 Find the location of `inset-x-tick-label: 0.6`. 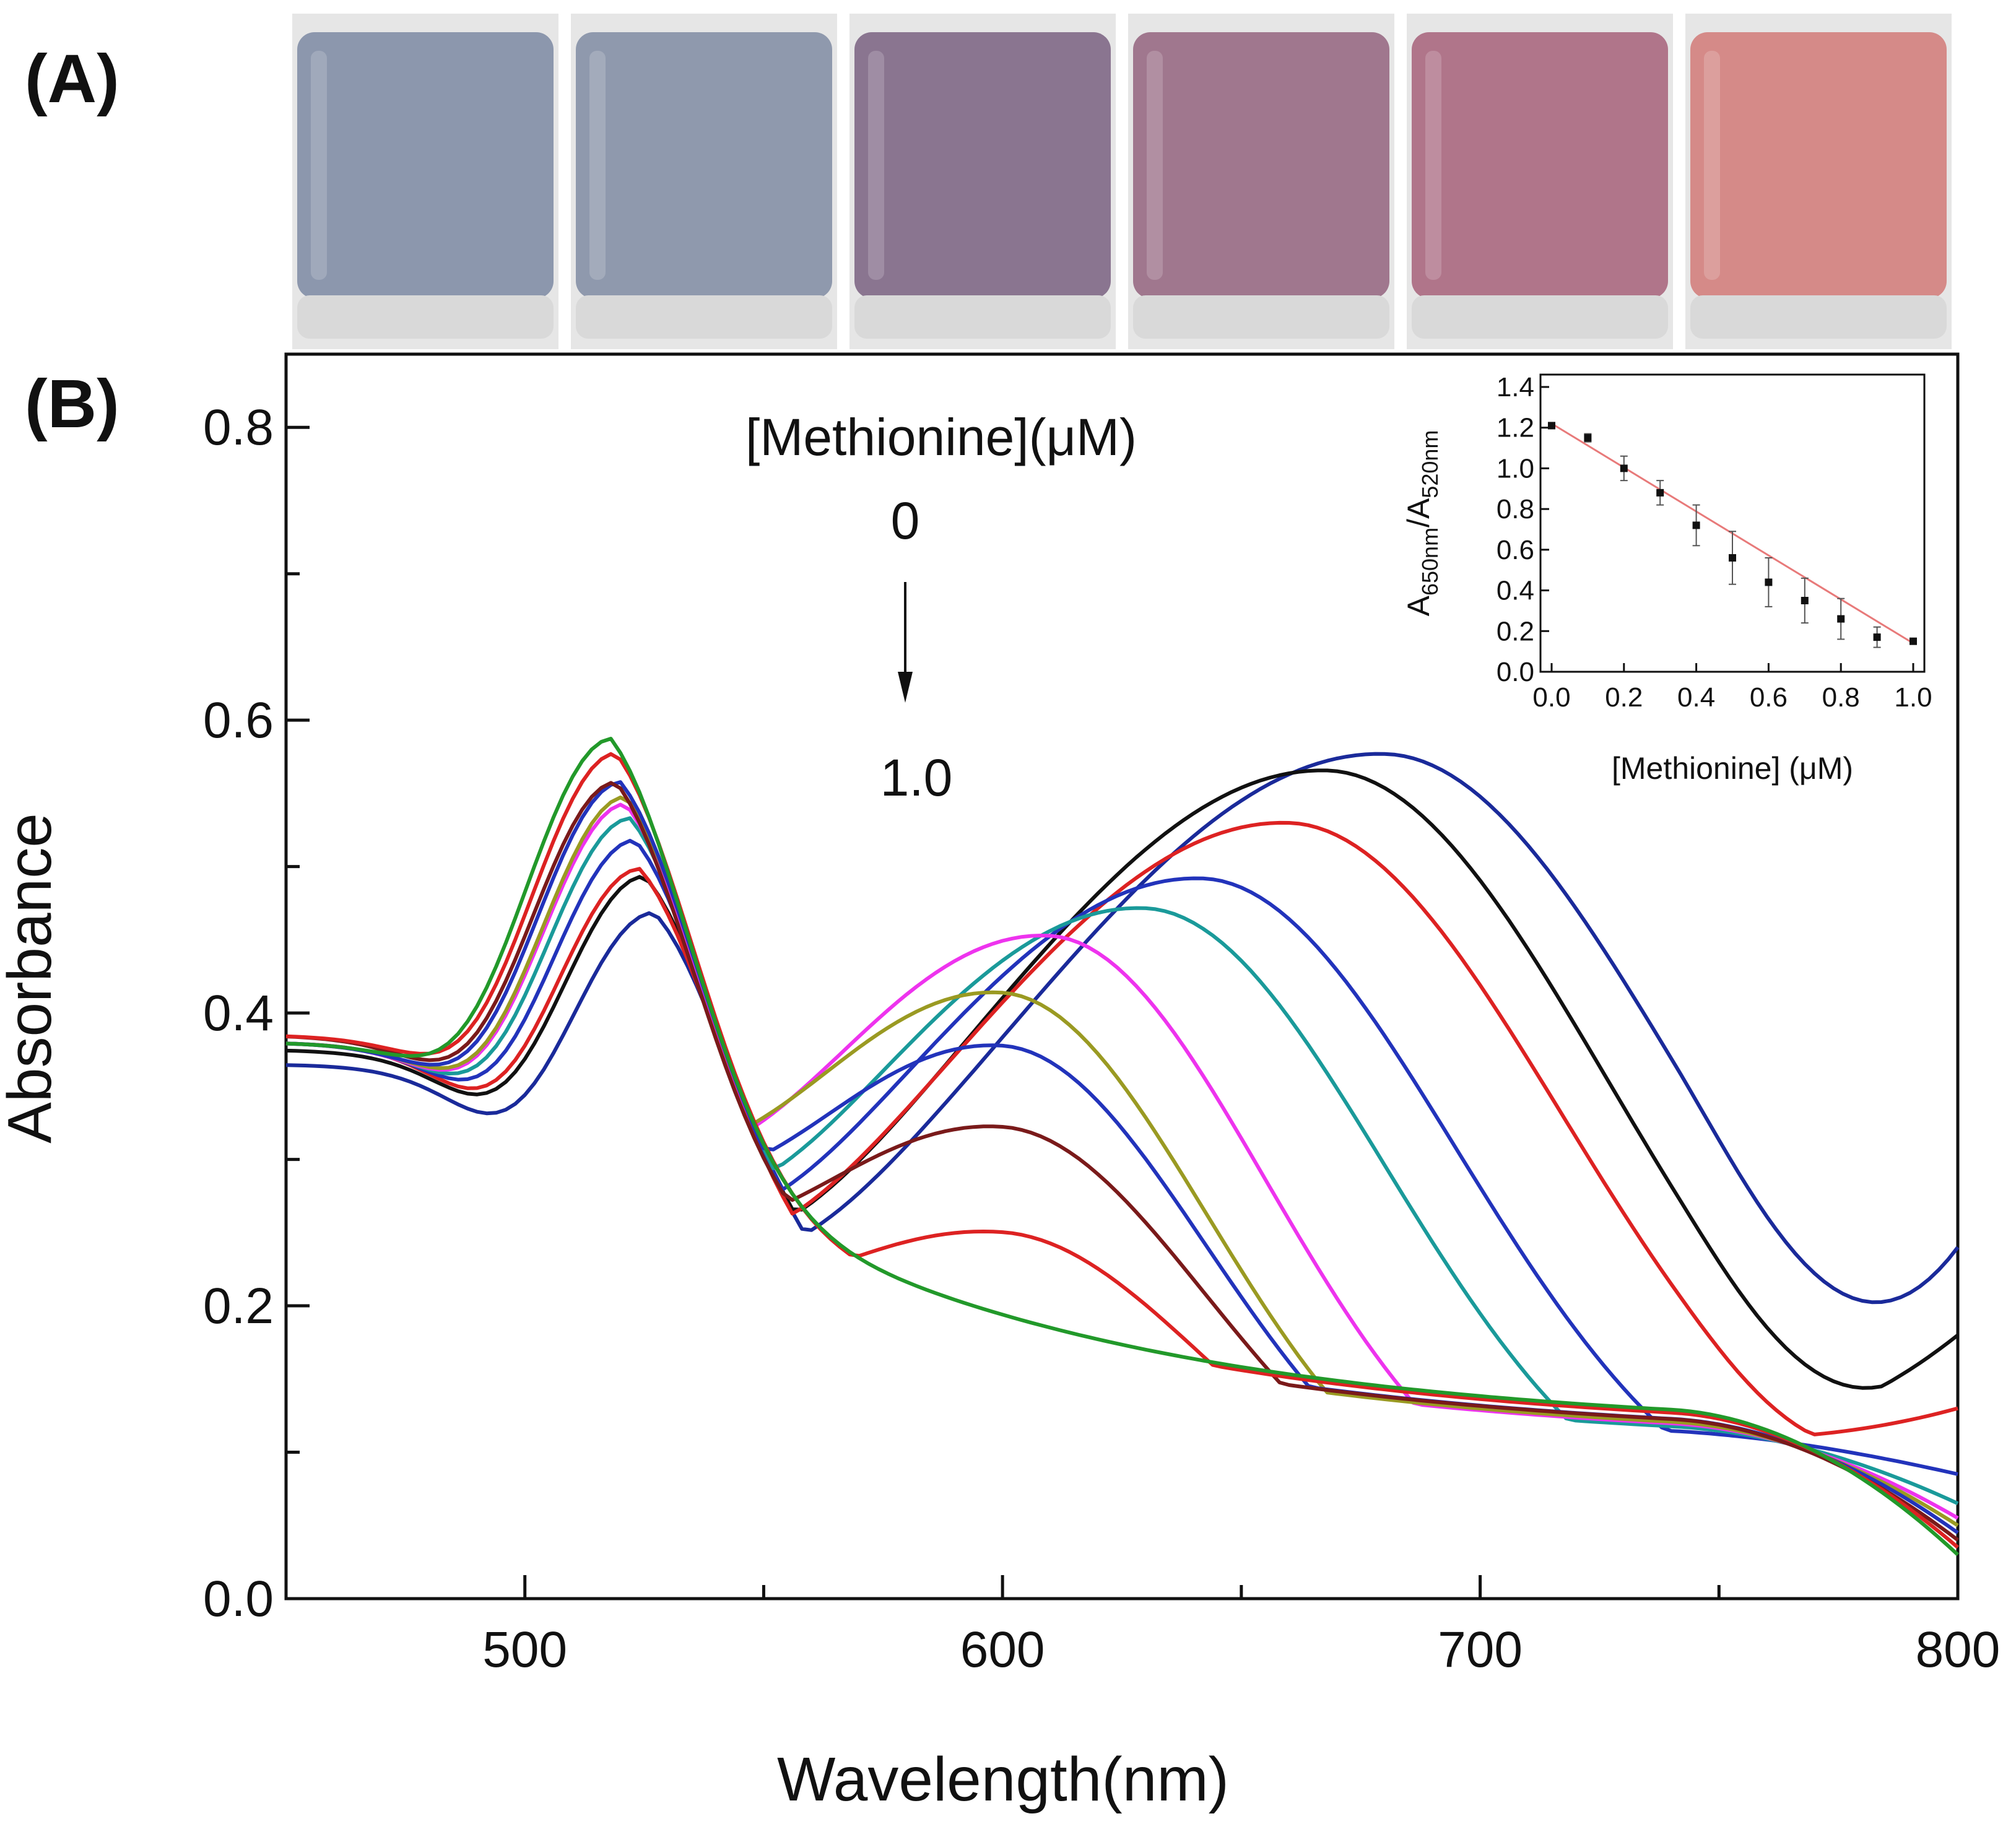

inset-x-tick-label: 0.6 is located at coordinates (1769, 697).